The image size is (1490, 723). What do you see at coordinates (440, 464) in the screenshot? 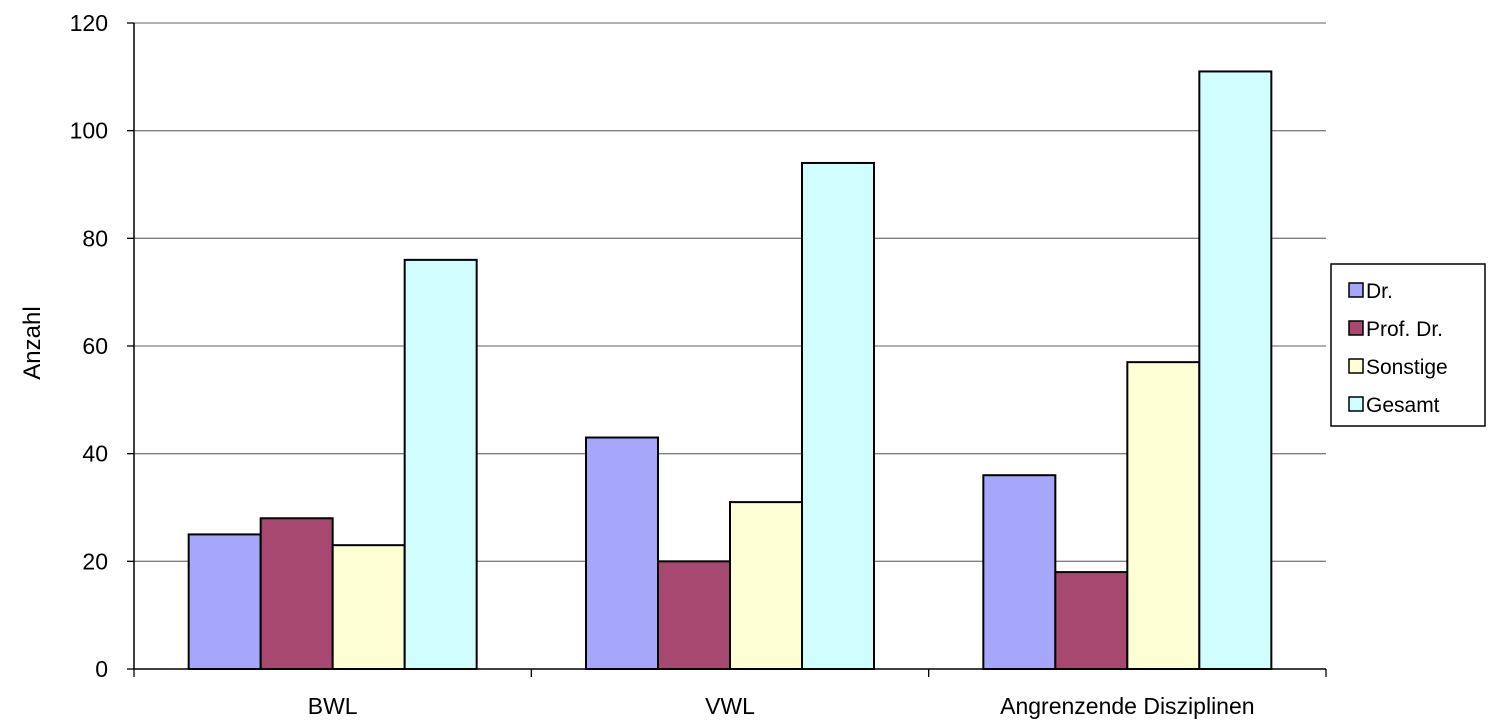
I see `bar-bwl-gesamt` at bounding box center [440, 464].